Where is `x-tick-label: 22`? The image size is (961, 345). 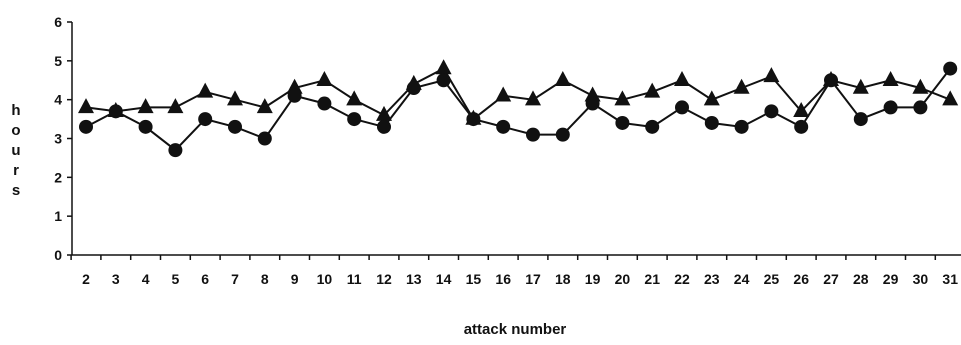
x-tick-label: 22 is located at coordinates (682, 279).